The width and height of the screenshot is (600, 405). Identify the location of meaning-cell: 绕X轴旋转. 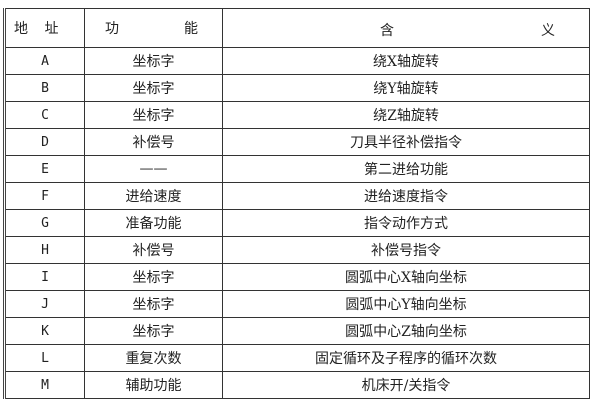
(406, 61).